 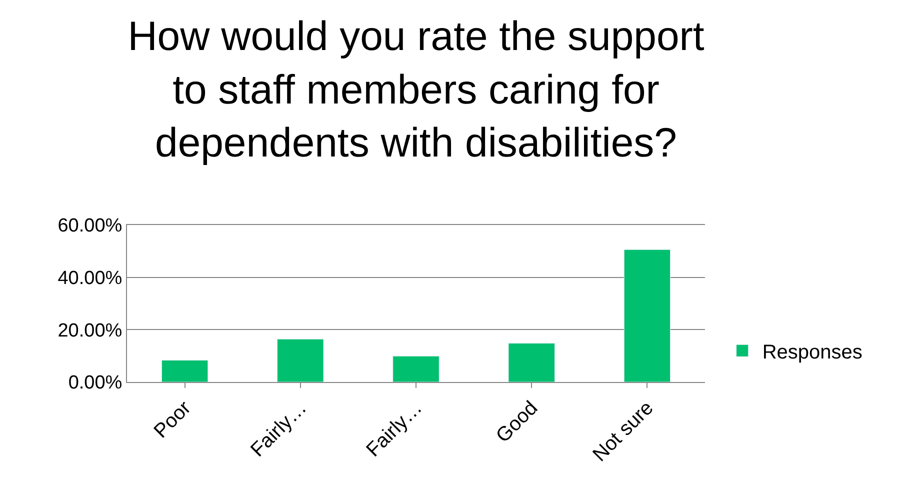 What do you see at coordinates (95, 383) in the screenshot?
I see `y-tick-label: 0.00%` at bounding box center [95, 383].